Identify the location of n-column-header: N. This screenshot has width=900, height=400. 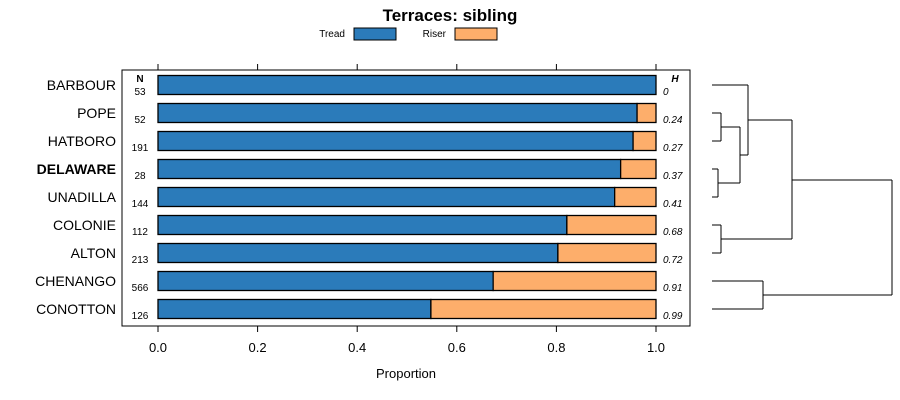
(139, 79).